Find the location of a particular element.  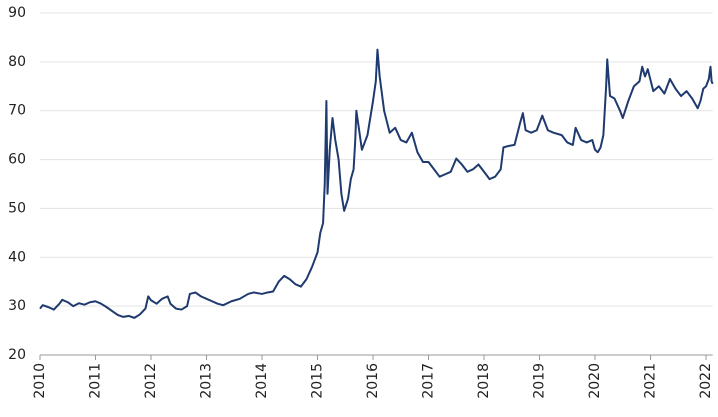

y-tick-label: 40 is located at coordinates (17, 257).